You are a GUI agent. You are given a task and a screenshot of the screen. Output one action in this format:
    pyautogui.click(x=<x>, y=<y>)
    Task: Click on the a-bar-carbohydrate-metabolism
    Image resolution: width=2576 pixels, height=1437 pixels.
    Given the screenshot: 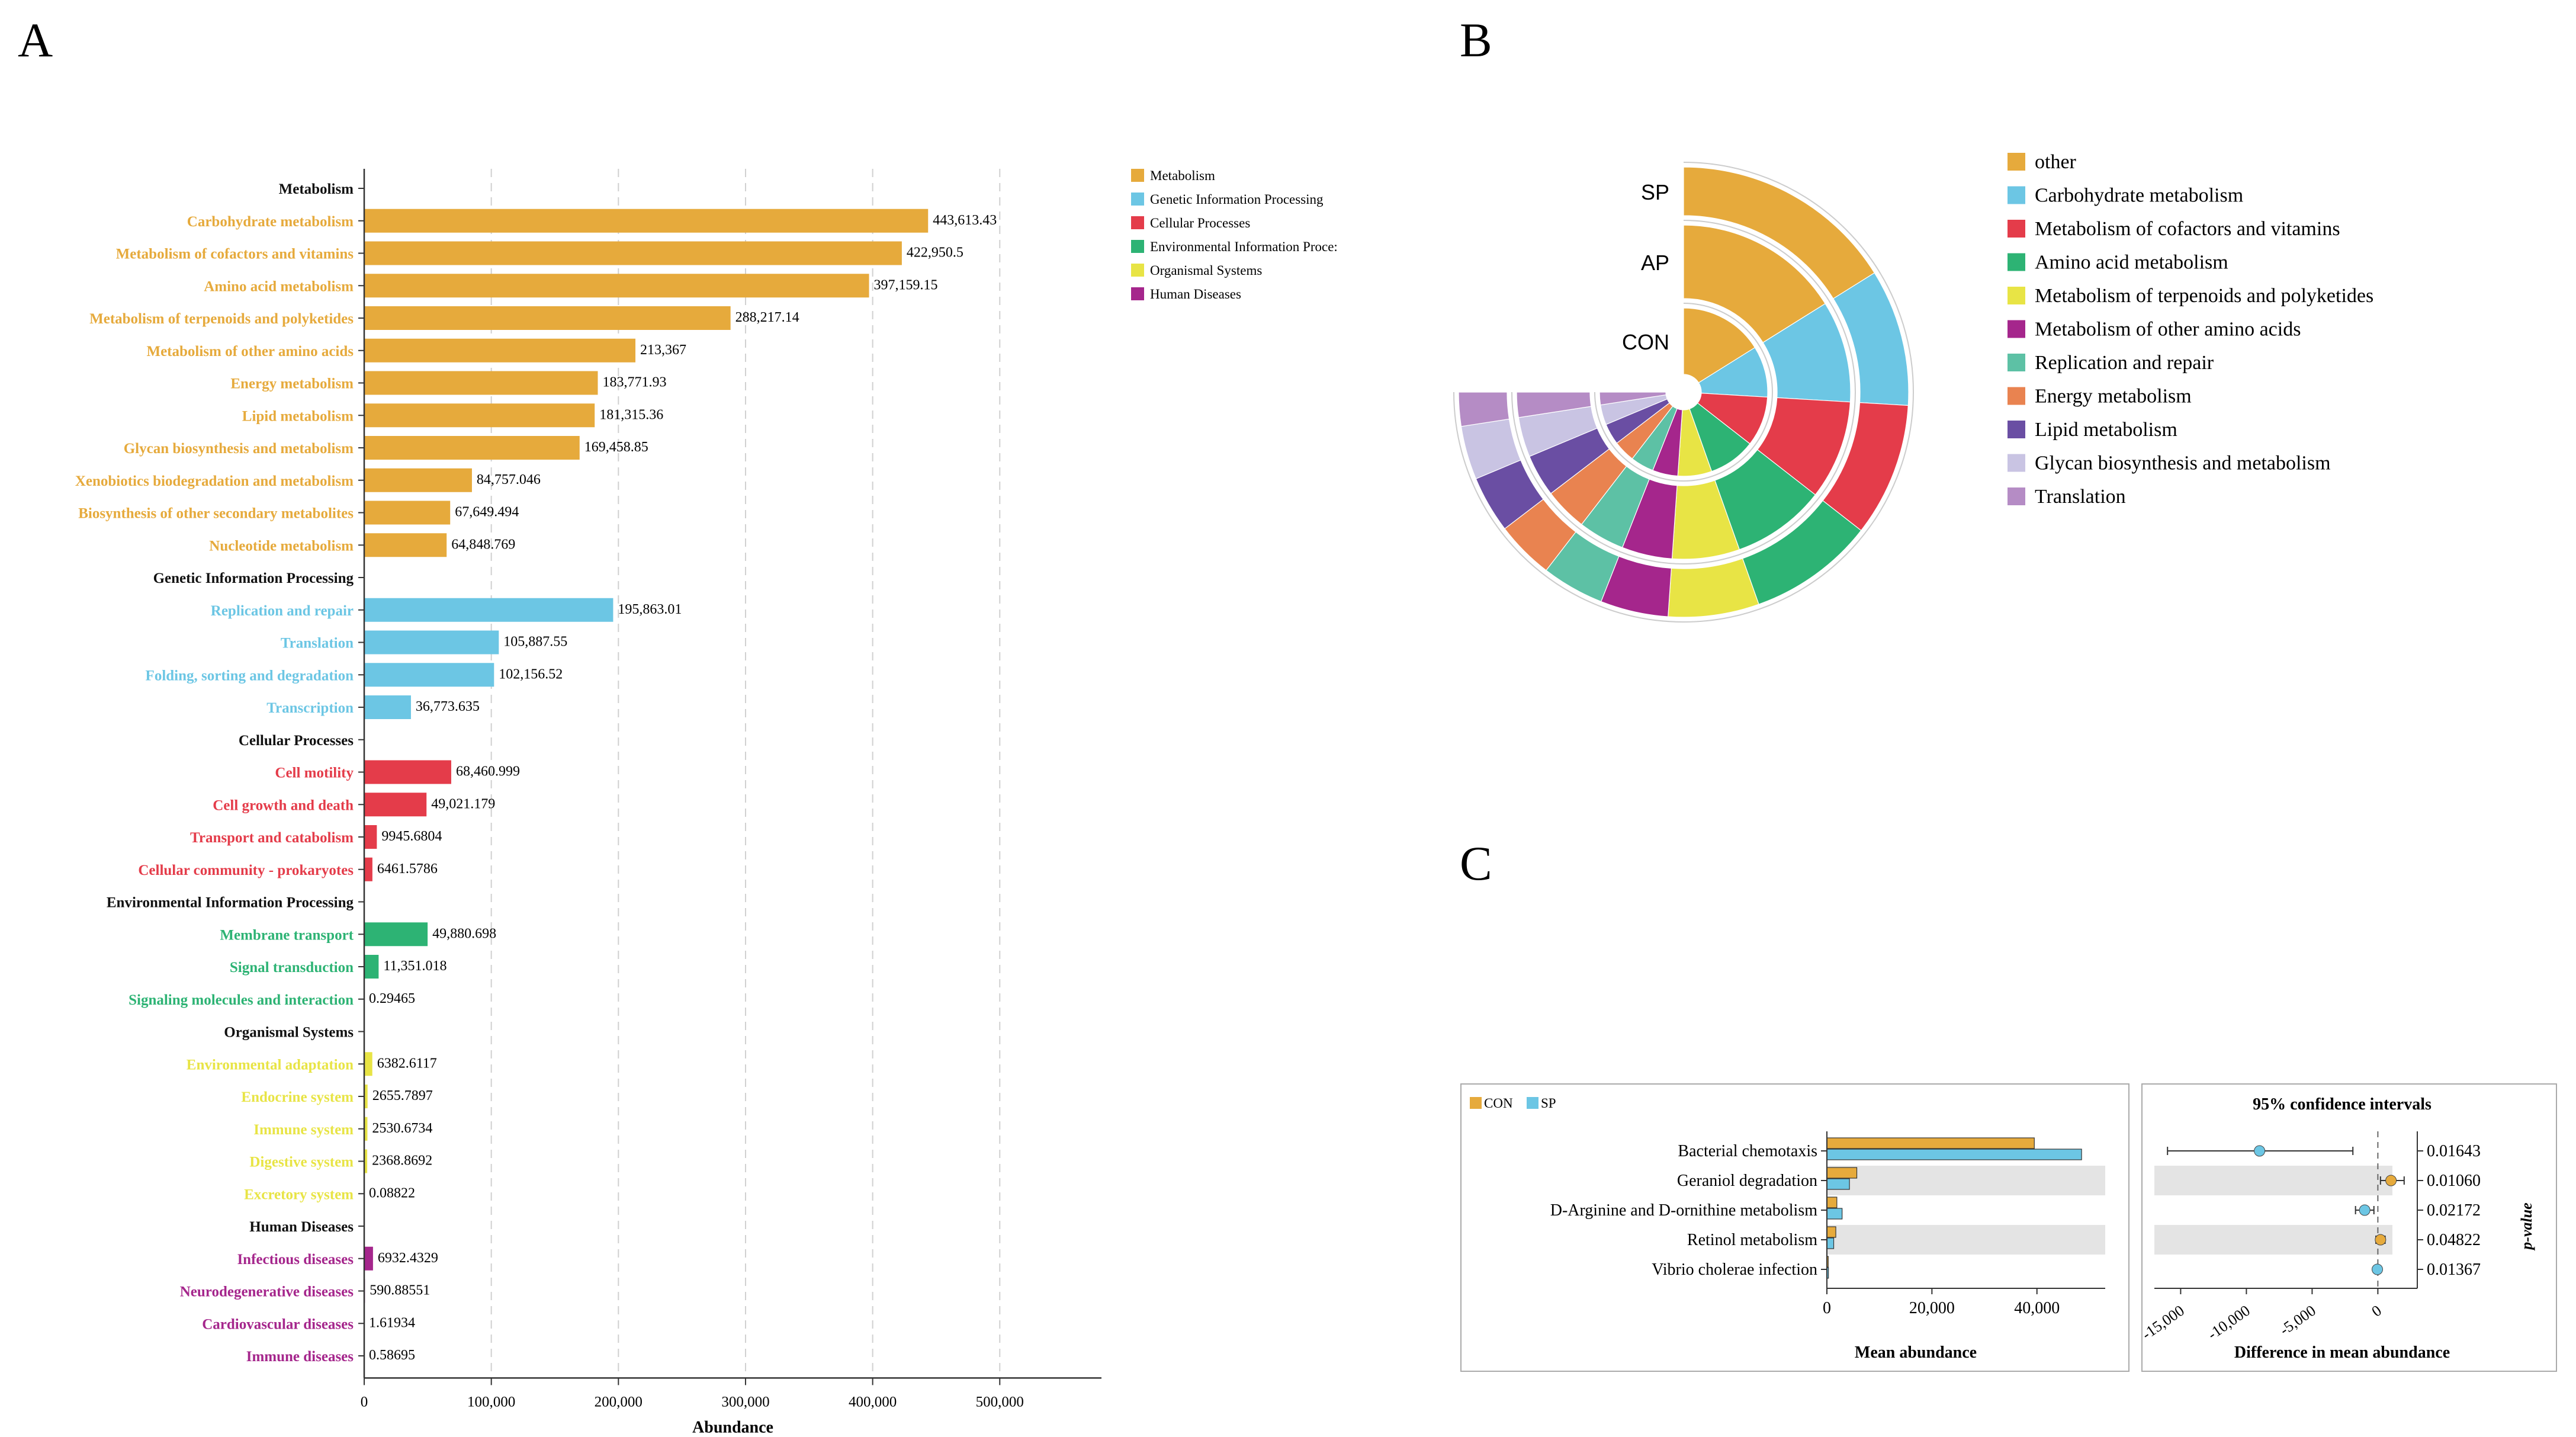 What is the action you would take?
    pyautogui.click(x=646, y=221)
    